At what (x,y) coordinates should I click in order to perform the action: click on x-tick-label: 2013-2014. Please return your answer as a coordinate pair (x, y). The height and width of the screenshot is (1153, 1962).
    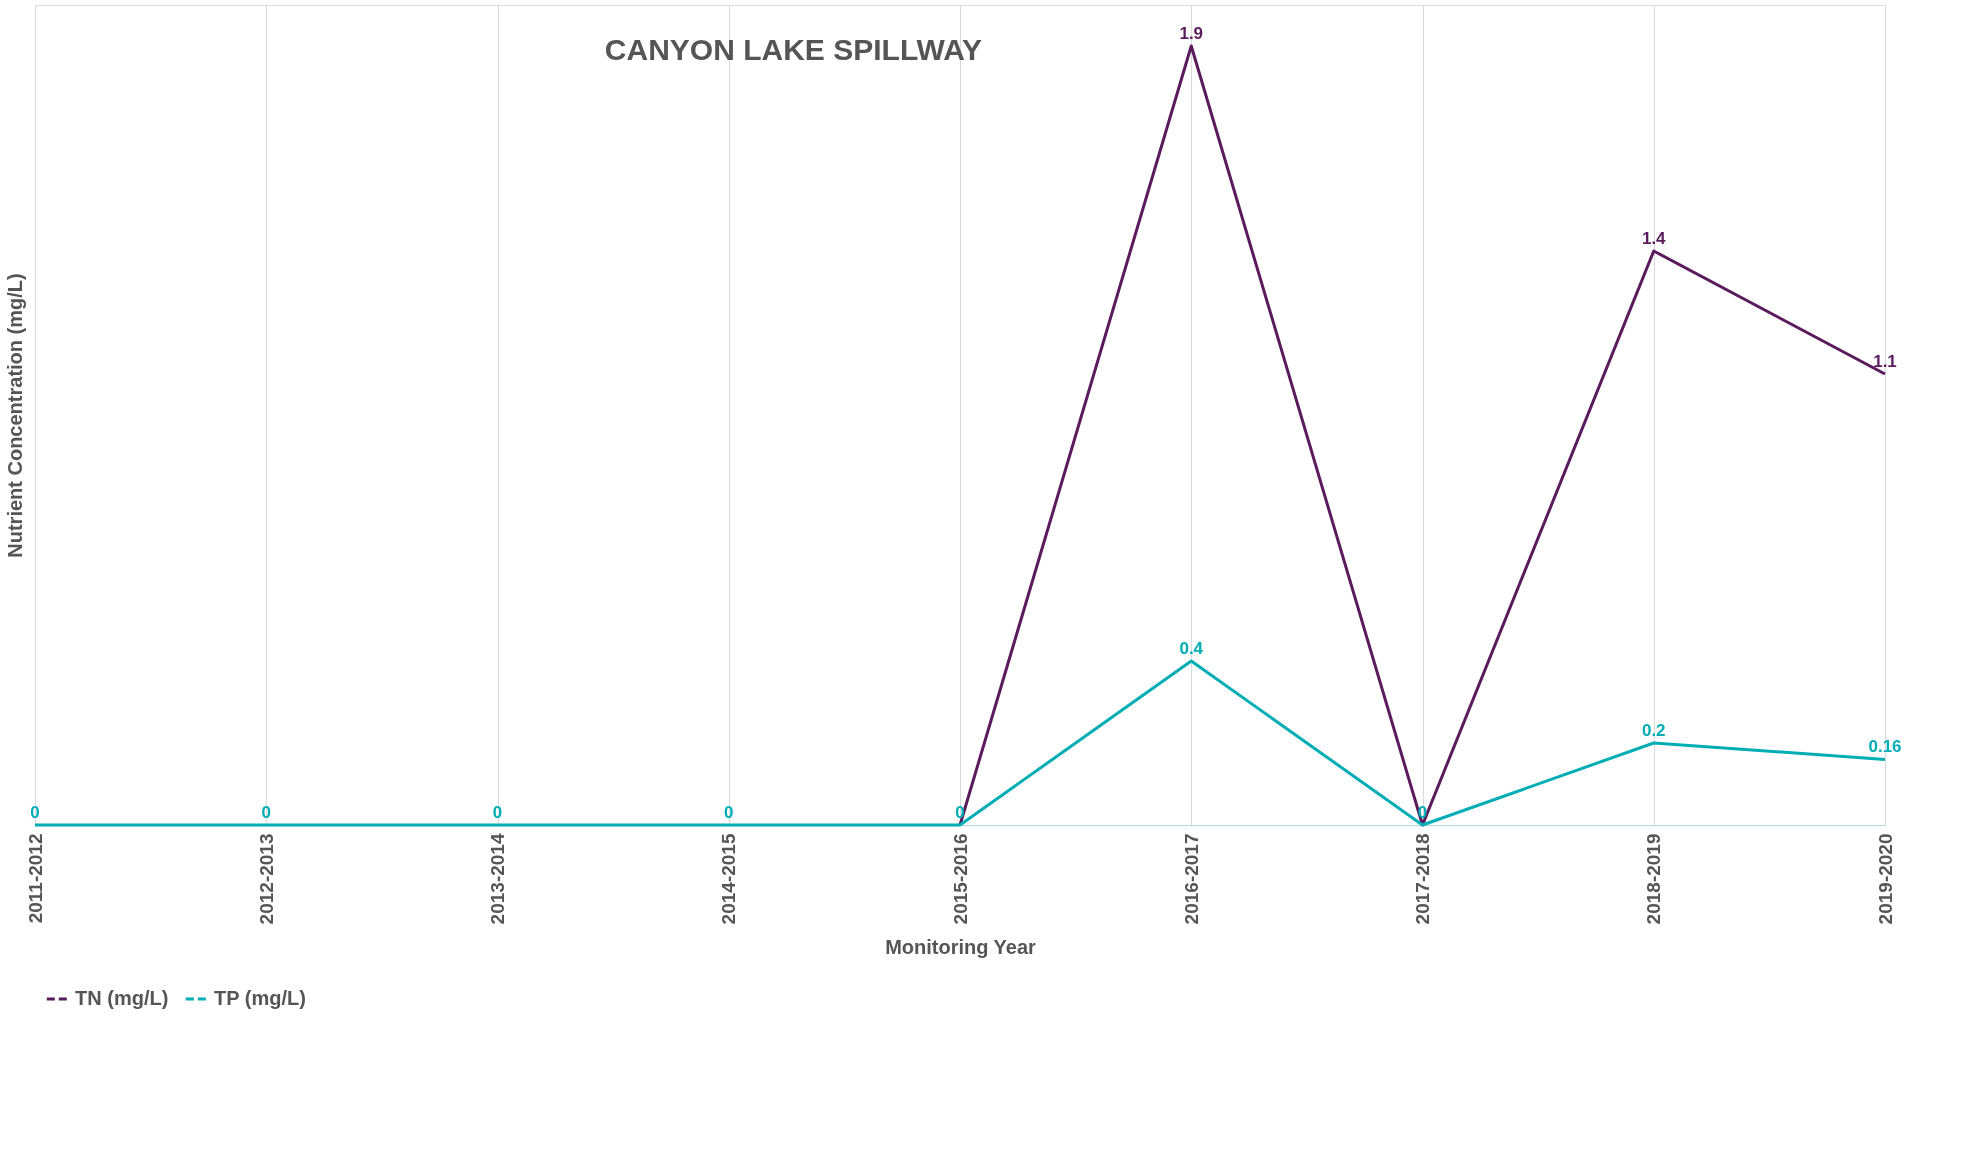
    Looking at the image, I should click on (497, 879).